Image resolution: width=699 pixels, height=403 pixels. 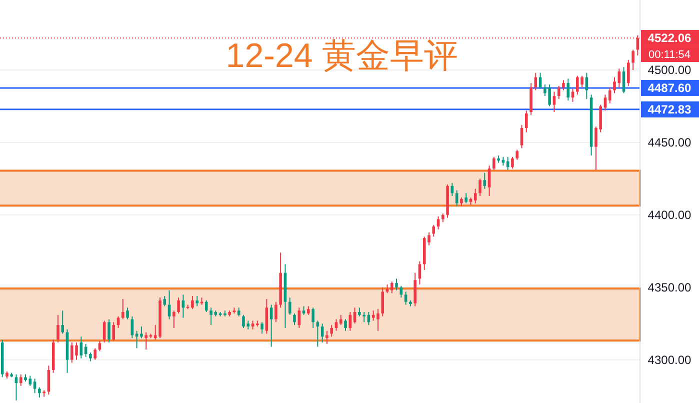 What do you see at coordinates (670, 38) in the screenshot?
I see `ref-line-label: 4522.06` at bounding box center [670, 38].